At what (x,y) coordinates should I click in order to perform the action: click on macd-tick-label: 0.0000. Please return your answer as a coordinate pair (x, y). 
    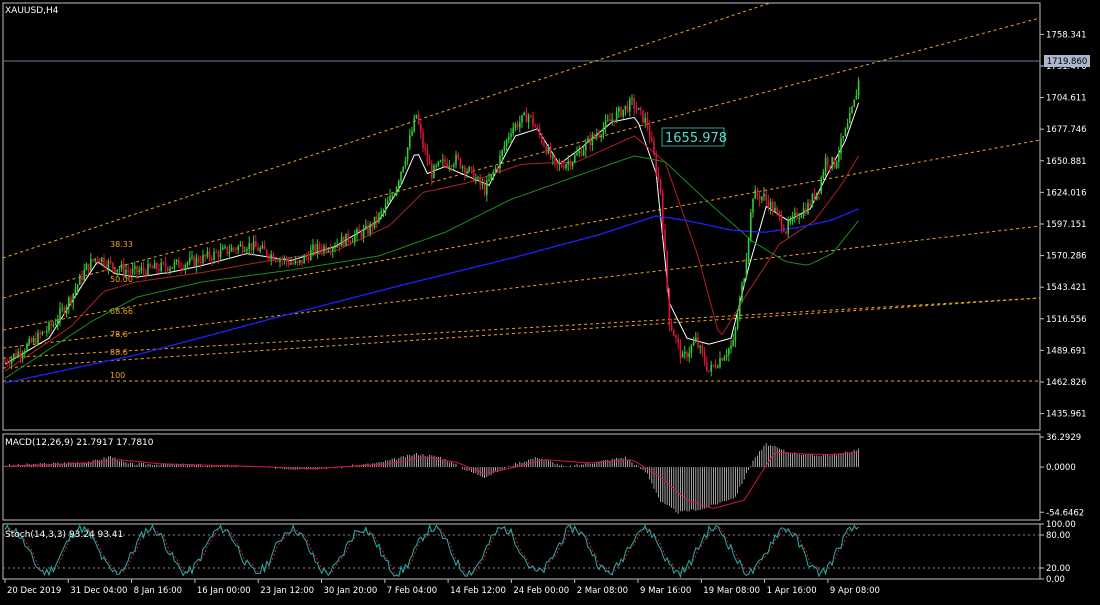
    Looking at the image, I should click on (1061, 468).